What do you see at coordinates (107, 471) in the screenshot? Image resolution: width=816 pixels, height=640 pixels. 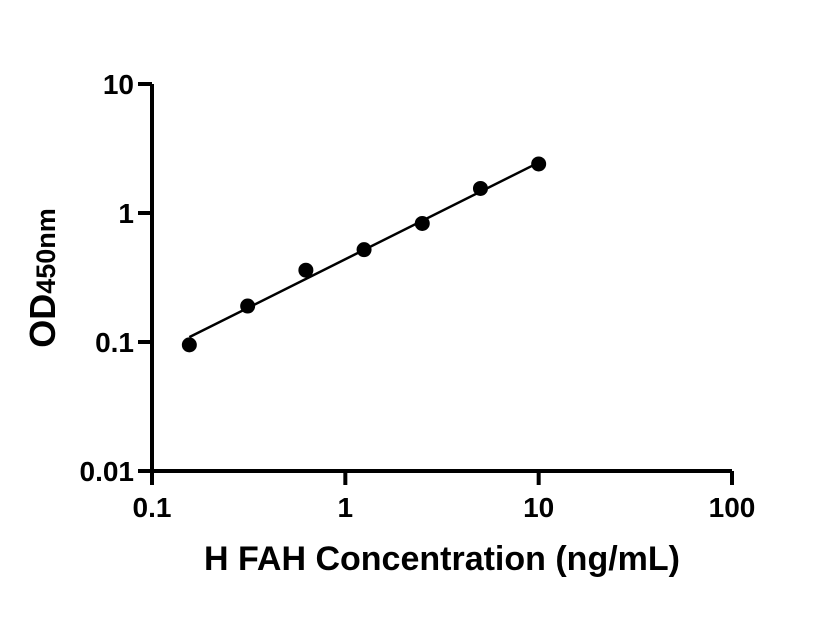 I see `y-tick-label: 0.01` at bounding box center [107, 471].